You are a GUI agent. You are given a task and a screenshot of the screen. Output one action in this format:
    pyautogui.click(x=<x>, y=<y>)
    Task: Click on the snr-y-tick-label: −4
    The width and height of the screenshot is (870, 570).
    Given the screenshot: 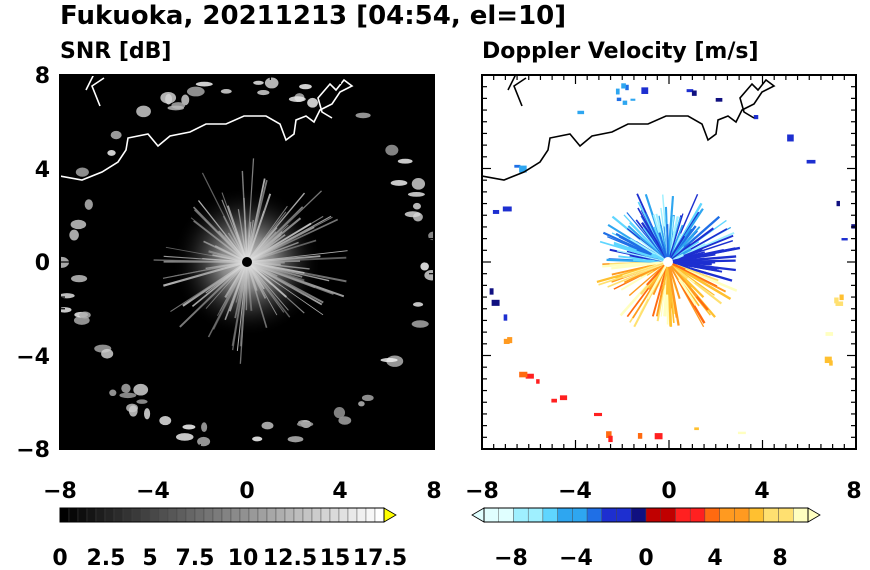 What is the action you would take?
    pyautogui.click(x=33, y=357)
    